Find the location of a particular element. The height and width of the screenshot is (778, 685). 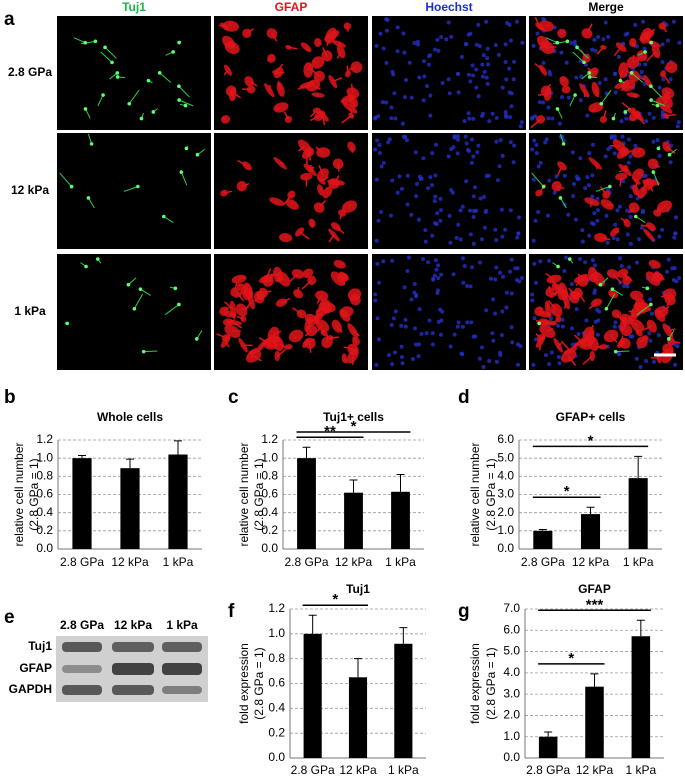

panel-label: b is located at coordinates (10, 397).